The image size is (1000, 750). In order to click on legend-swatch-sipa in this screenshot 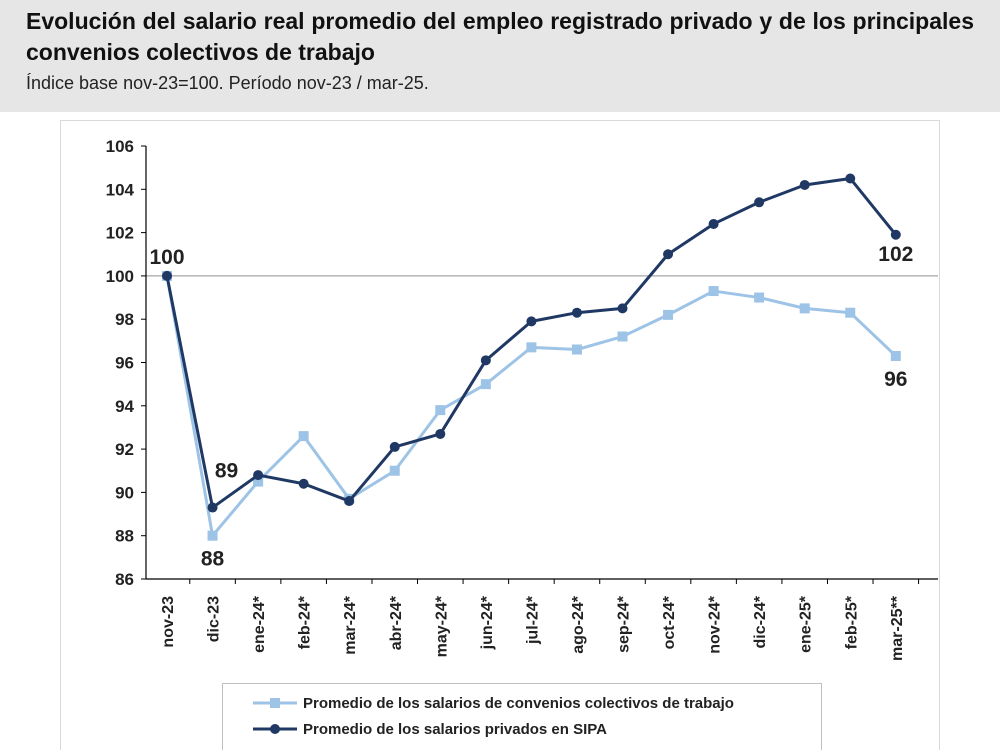, I will do `click(275, 729)`.